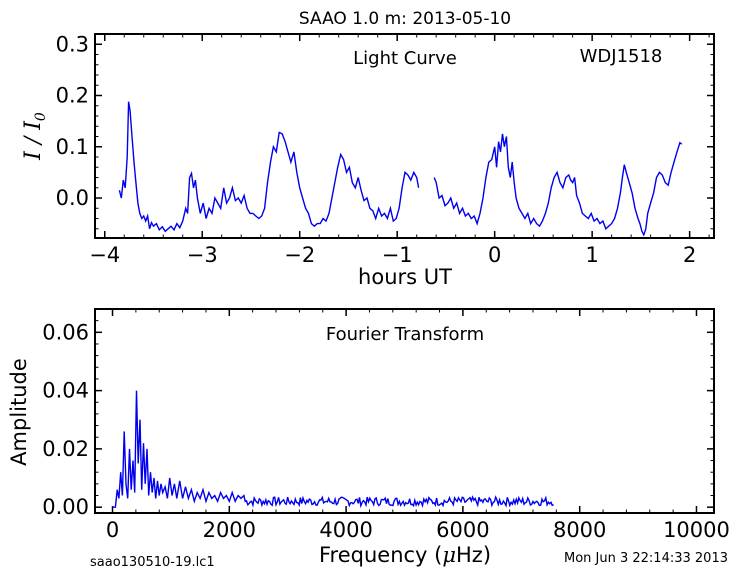  I want to click on light-curve-x-tick-labels: −4 −3 −2 −1 0 1 2, so click(392, 255).